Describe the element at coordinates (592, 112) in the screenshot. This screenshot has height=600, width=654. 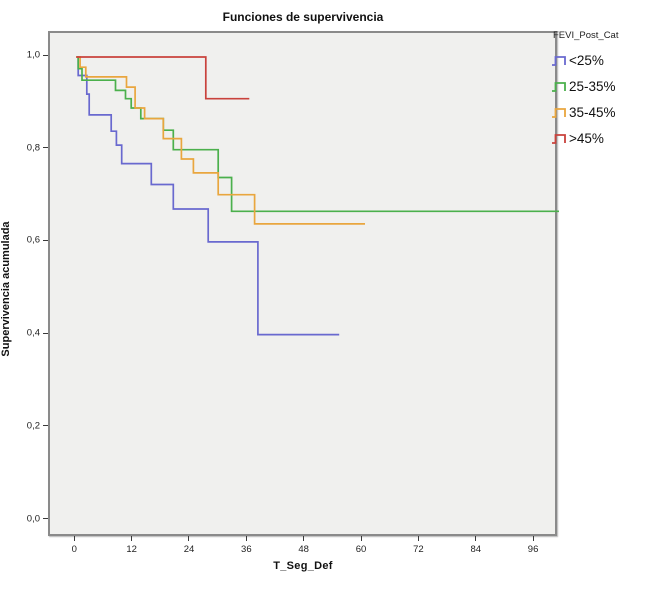
I see `legend-item-label: 35-45%` at that location.